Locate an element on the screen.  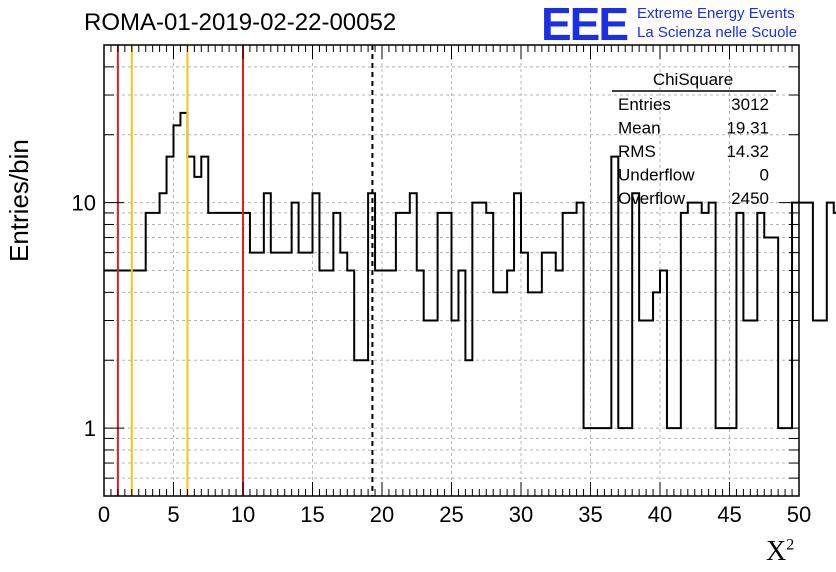
stats-row-value: 19.31 is located at coordinates (747, 128).